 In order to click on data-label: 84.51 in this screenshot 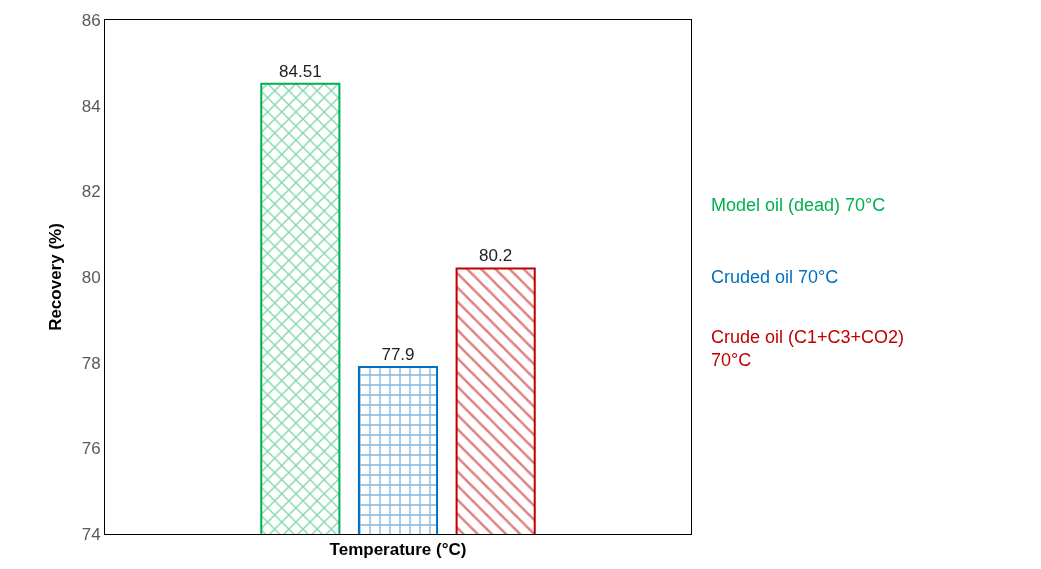, I will do `click(300, 71)`.